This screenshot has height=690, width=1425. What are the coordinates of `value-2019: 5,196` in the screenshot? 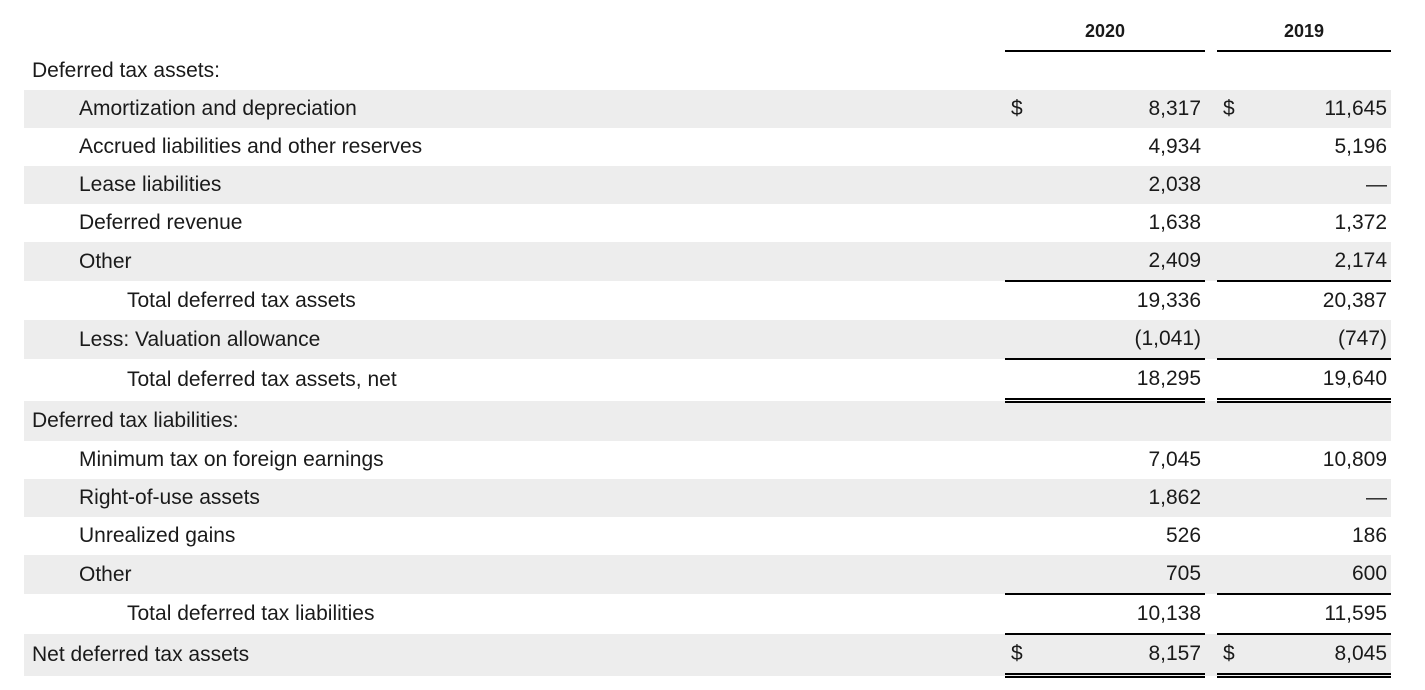 It's located at (1361, 146).